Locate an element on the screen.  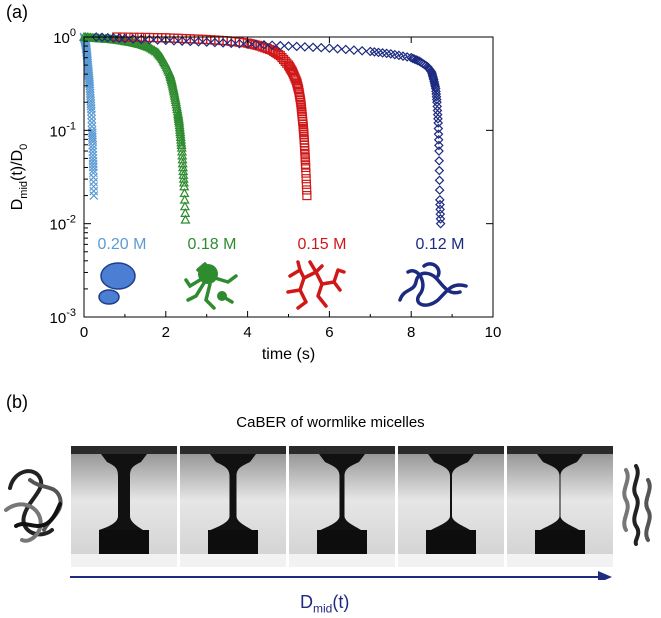
series-cross is located at coordinates (89, 116).